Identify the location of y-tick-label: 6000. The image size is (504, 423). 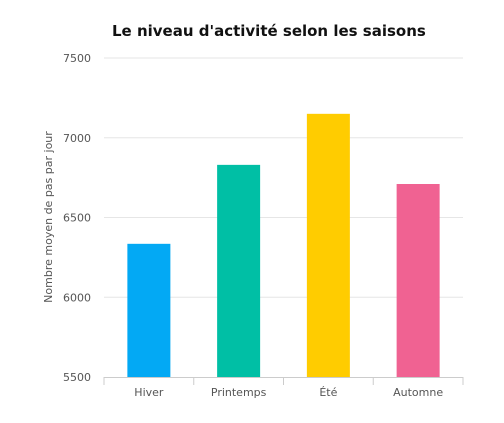
(77, 297).